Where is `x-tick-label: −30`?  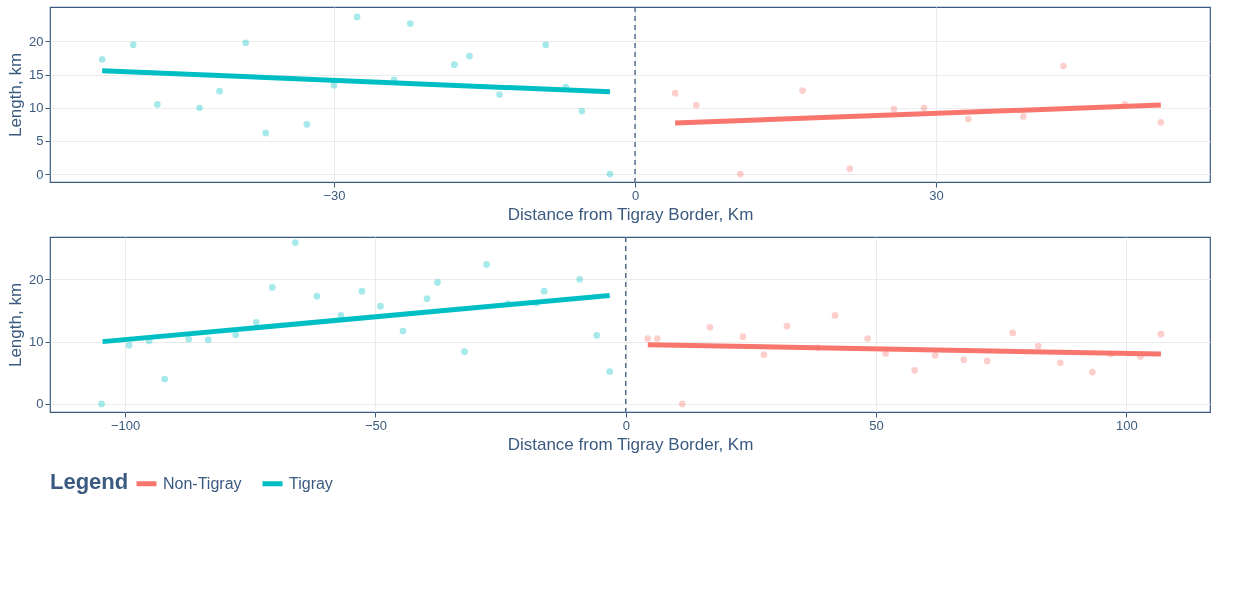
x-tick-label: −30 is located at coordinates (334, 195).